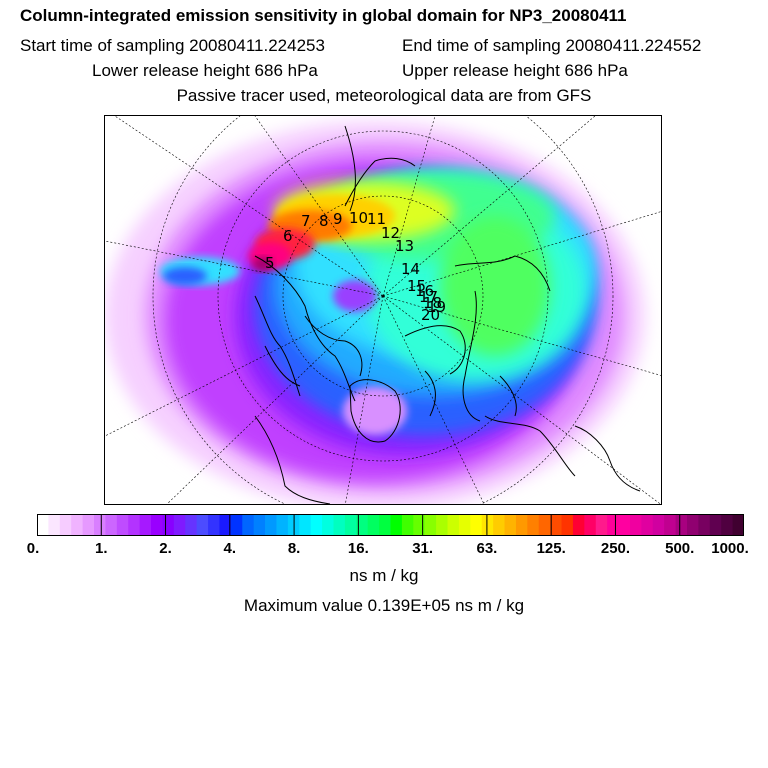  Describe the element at coordinates (101, 548) in the screenshot. I see `colorbar-tick-label: 1.` at that location.